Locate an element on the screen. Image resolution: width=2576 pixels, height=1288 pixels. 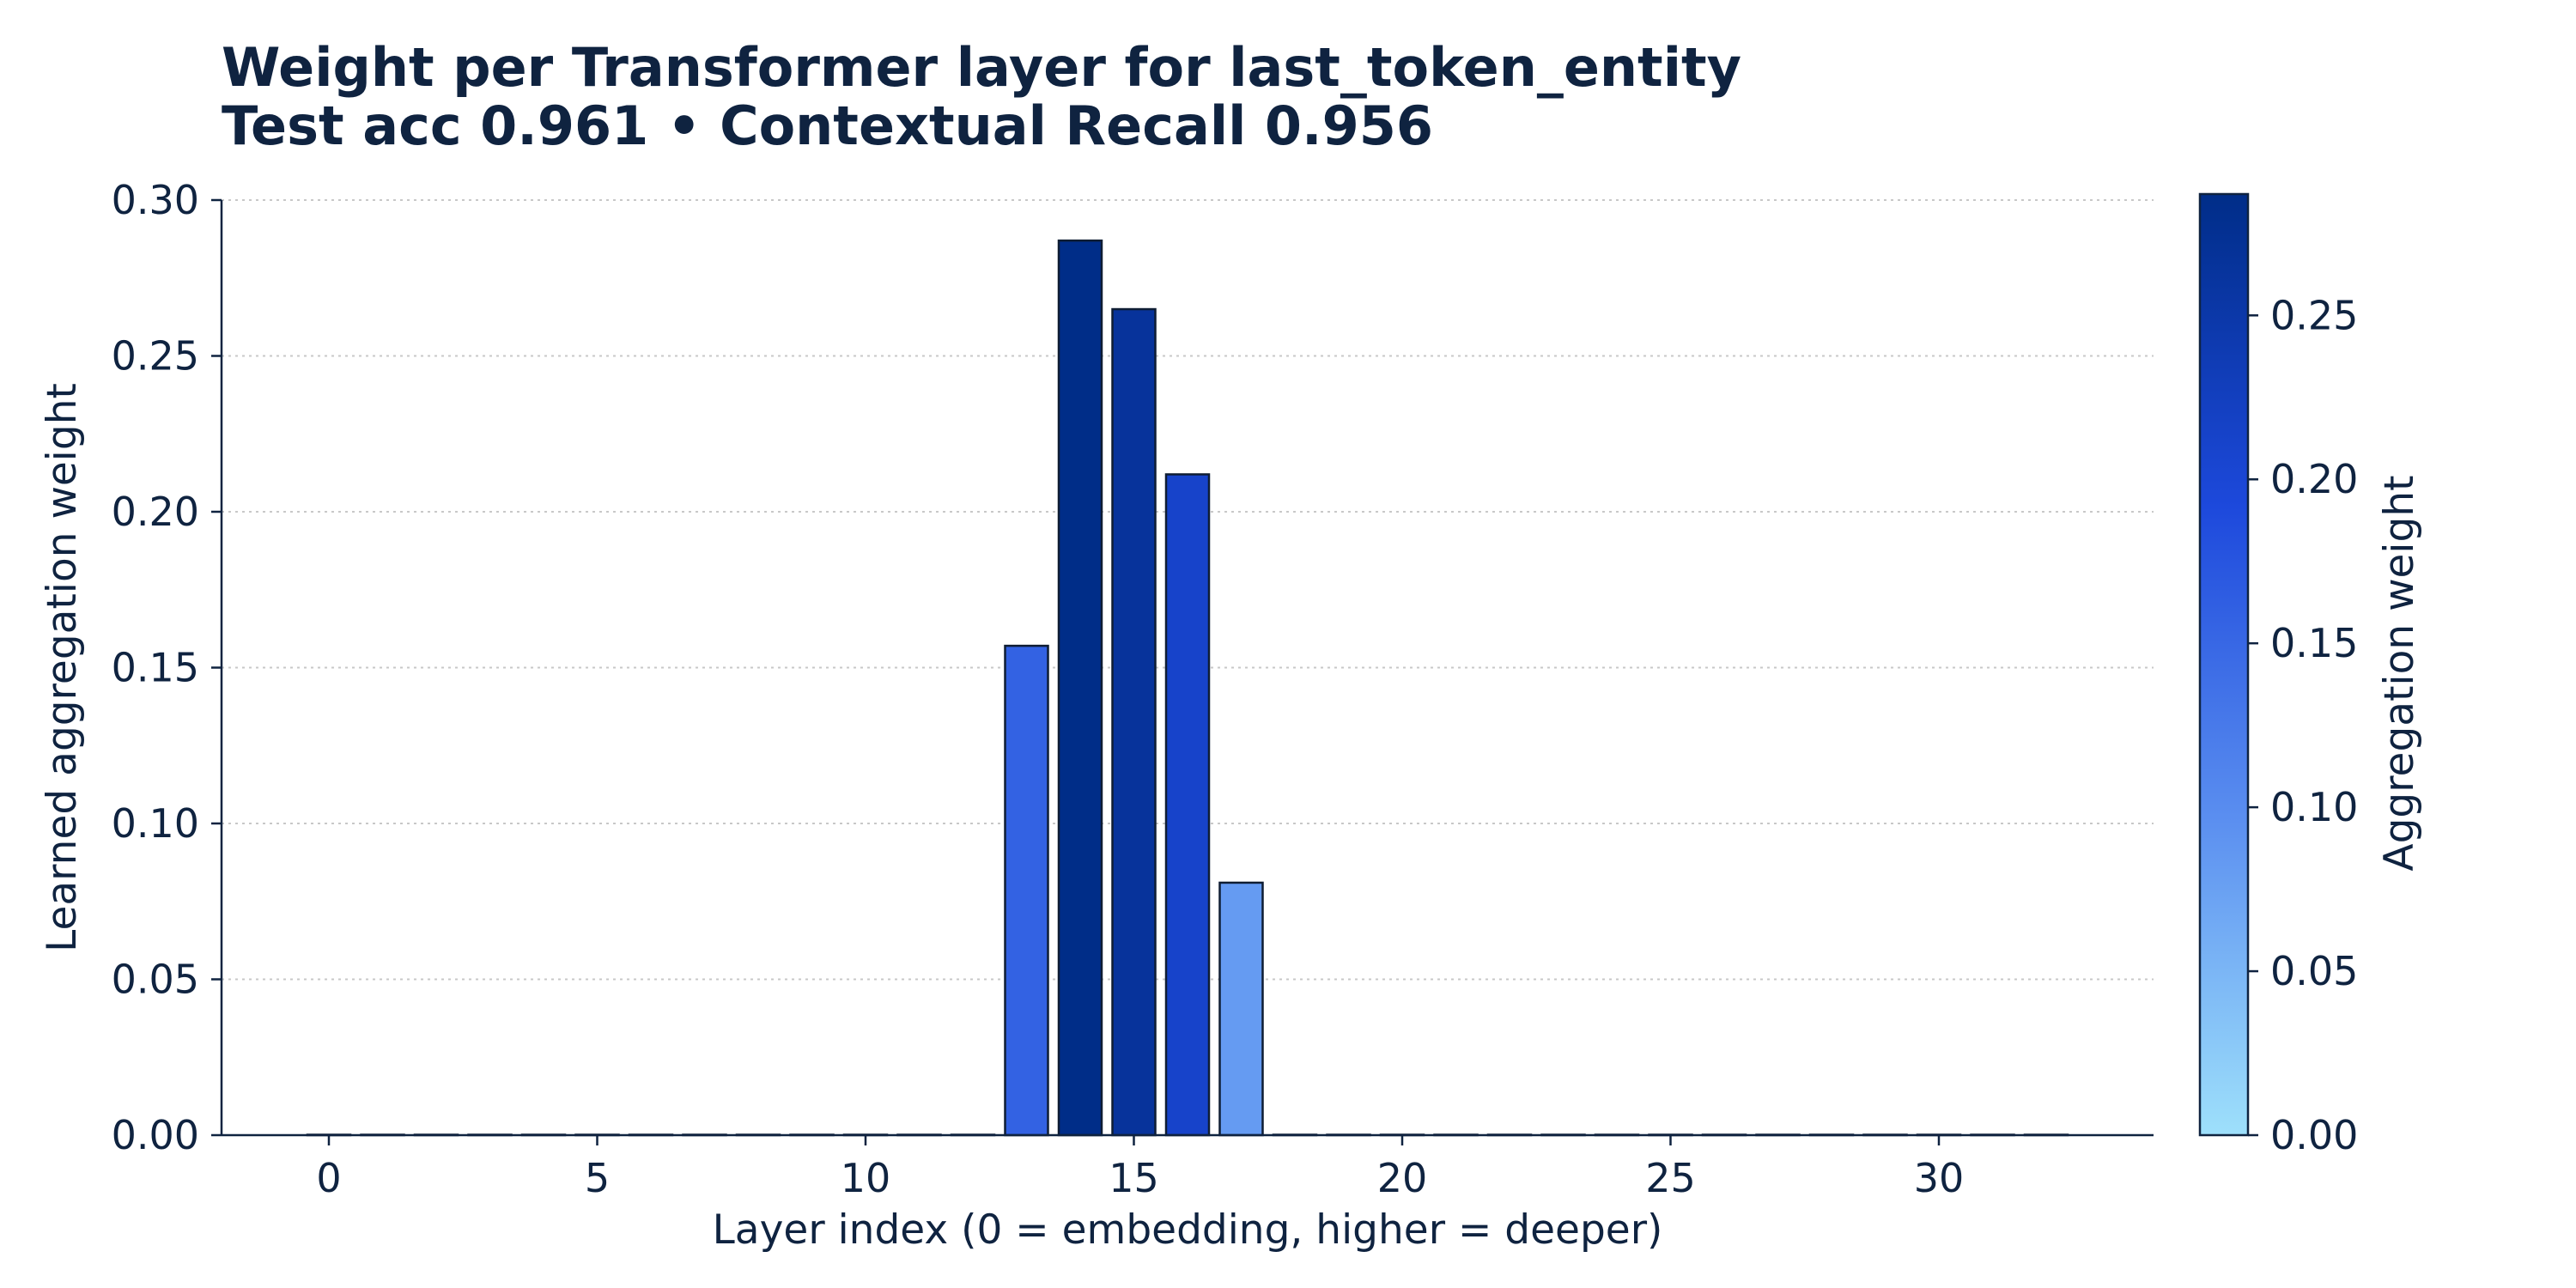
x-tick-label: 25 is located at coordinates (1671, 1178).